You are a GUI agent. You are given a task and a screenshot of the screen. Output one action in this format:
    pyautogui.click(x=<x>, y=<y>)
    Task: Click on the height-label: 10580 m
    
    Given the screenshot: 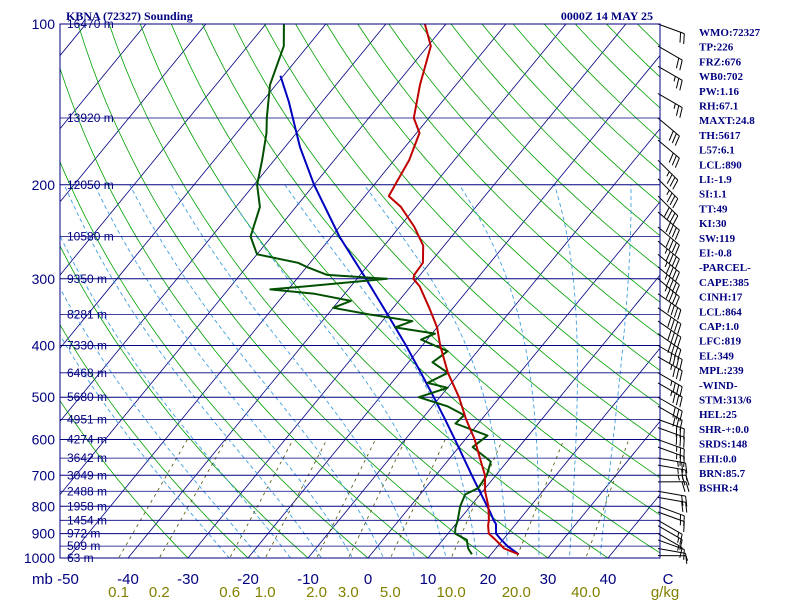 What is the action you would take?
    pyautogui.click(x=90, y=236)
    